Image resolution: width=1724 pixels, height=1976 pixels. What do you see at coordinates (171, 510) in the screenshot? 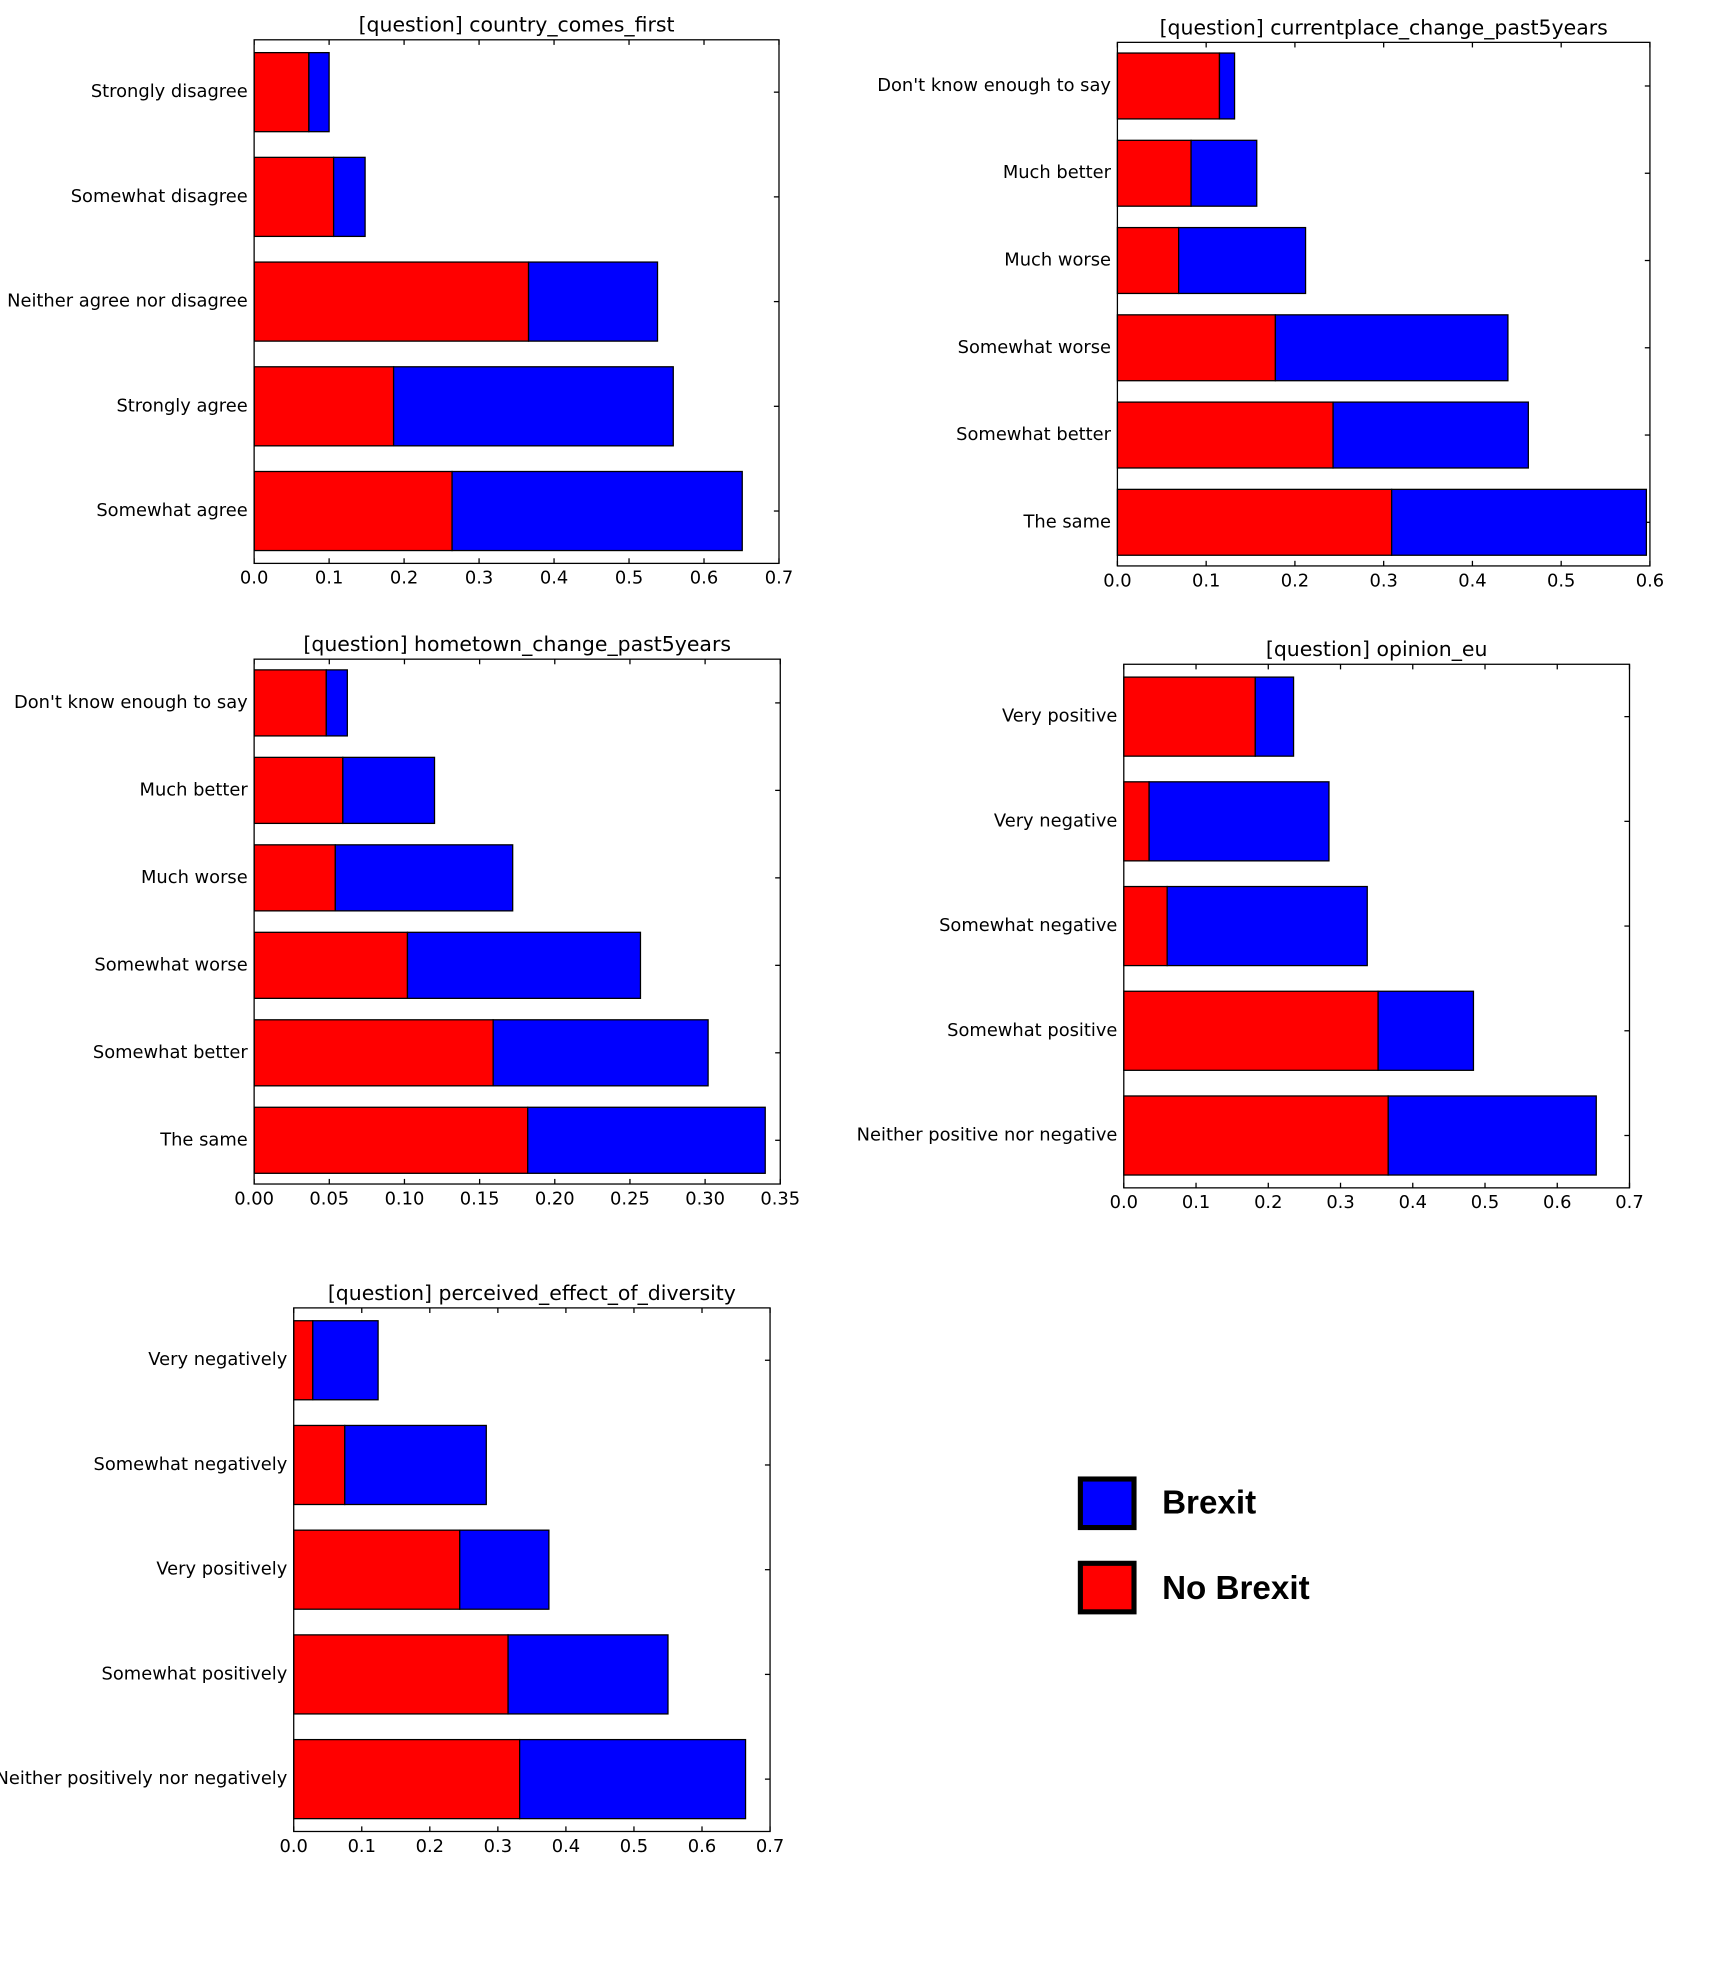
I see `y-tick-label: Somewhat agree` at bounding box center [171, 510].